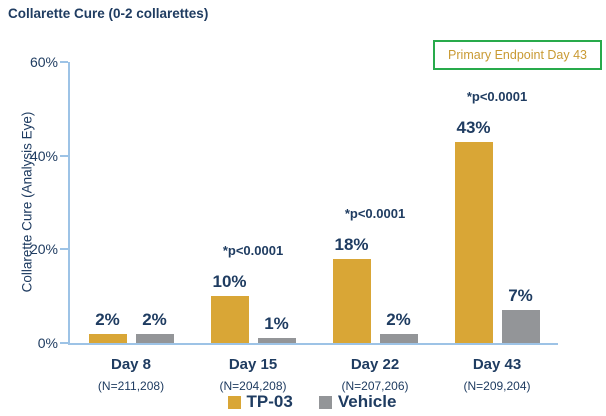 This screenshot has height=416, width=606. Describe the element at coordinates (367, 401) in the screenshot. I see `legend-label-vehicle: Vehicle` at that location.